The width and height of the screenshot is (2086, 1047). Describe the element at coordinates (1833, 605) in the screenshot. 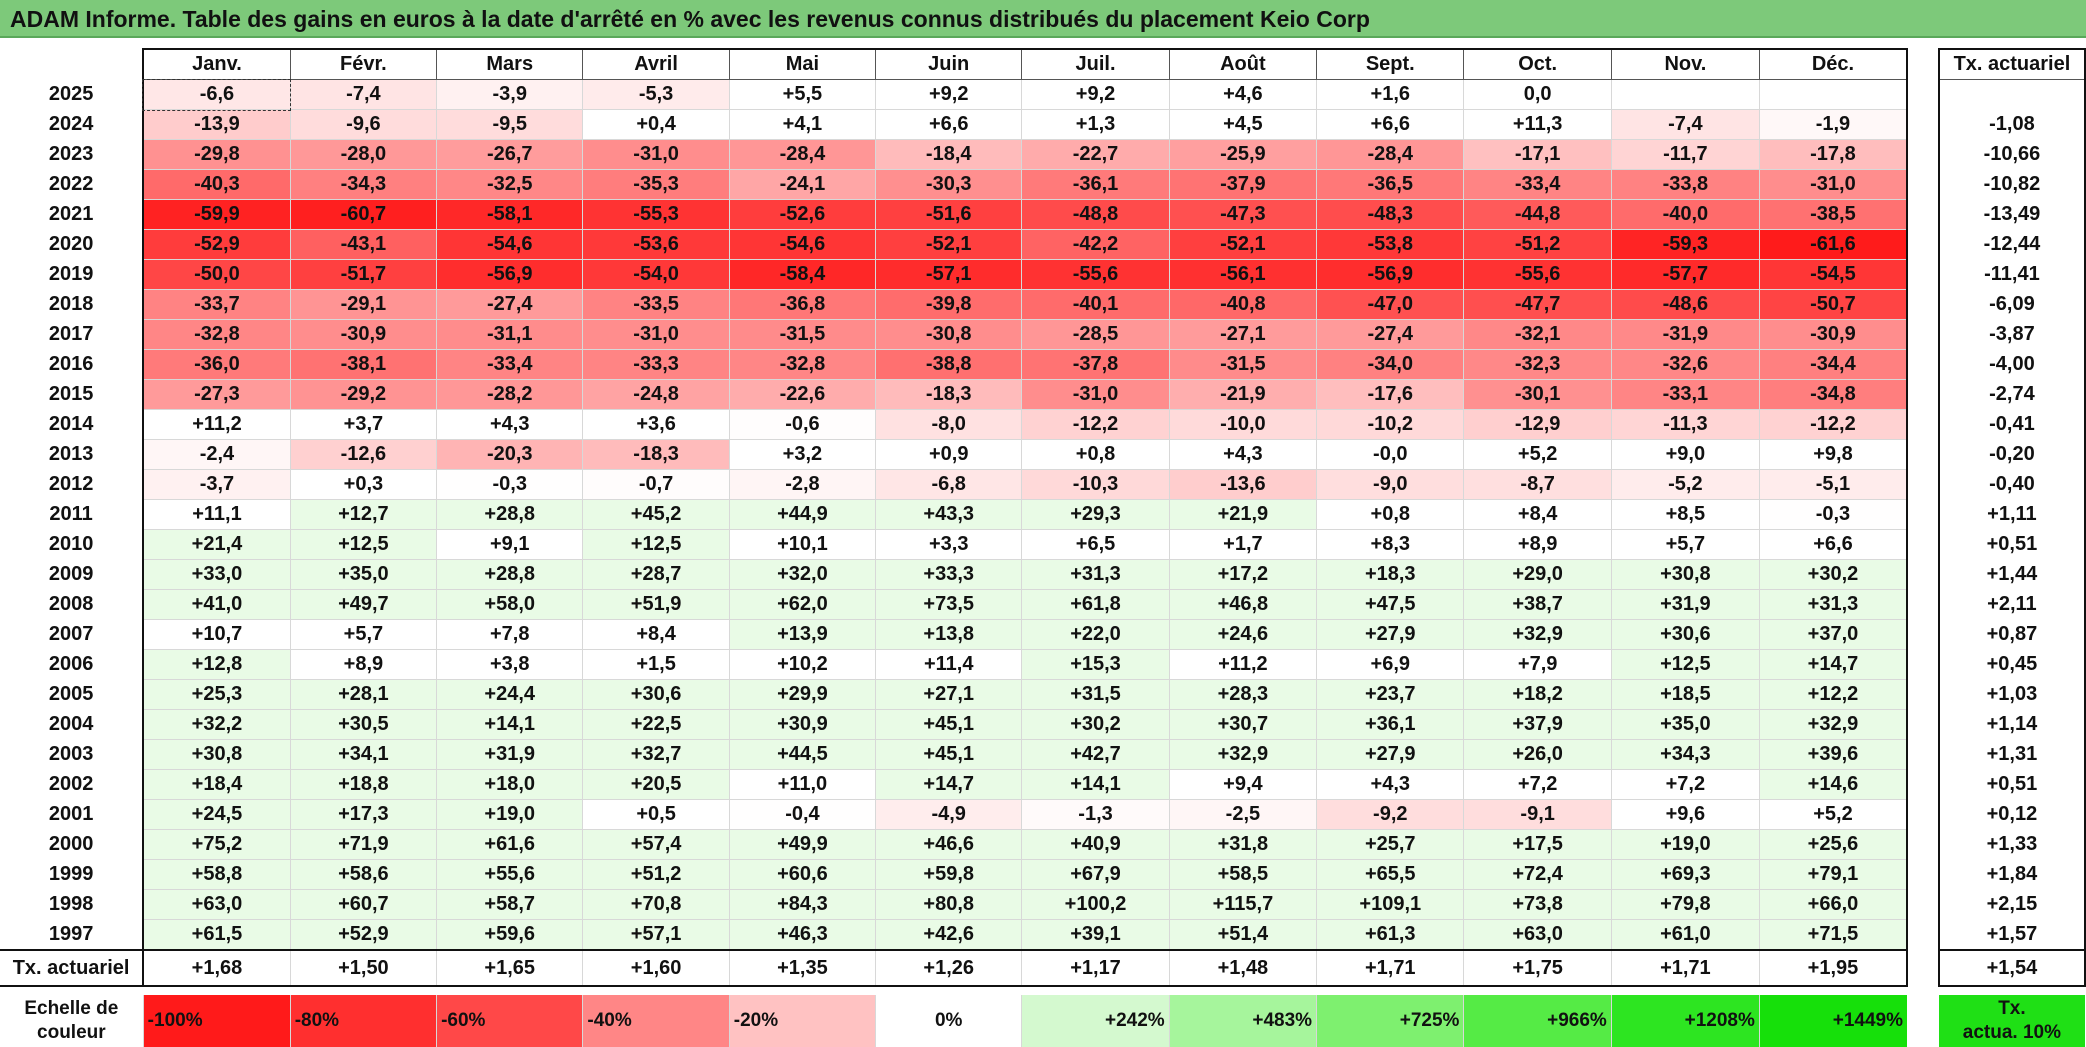

I see `gain-cell: +31,3` at that location.